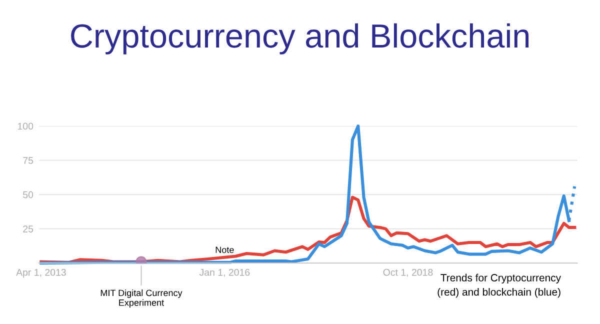 The height and width of the screenshot is (324, 600). What do you see at coordinates (41, 273) in the screenshot?
I see `x-tick-label: Apr 1, 2013` at bounding box center [41, 273].